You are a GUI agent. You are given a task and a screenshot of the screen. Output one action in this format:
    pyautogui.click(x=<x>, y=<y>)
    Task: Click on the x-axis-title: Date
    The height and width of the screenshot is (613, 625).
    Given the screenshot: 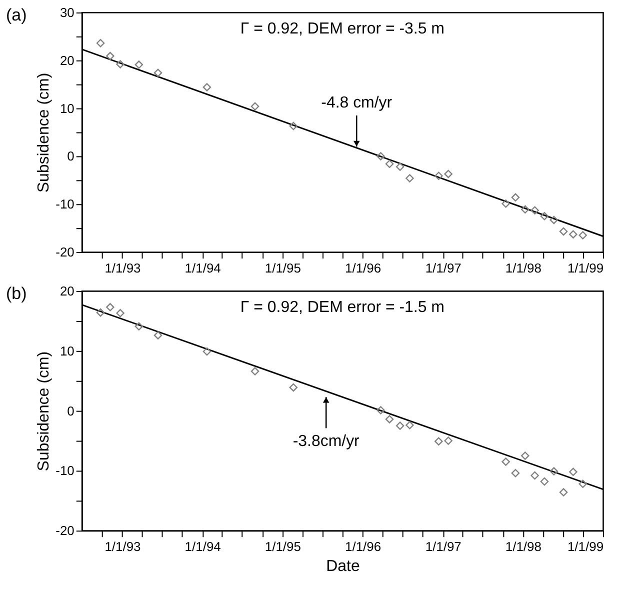 What is the action you would take?
    pyautogui.click(x=343, y=567)
    